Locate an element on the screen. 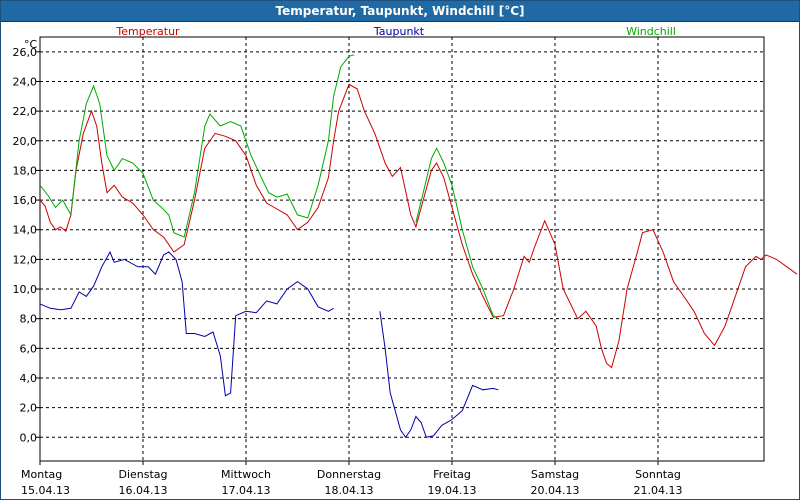  y-tick-label: 8,0 is located at coordinates (29, 319).